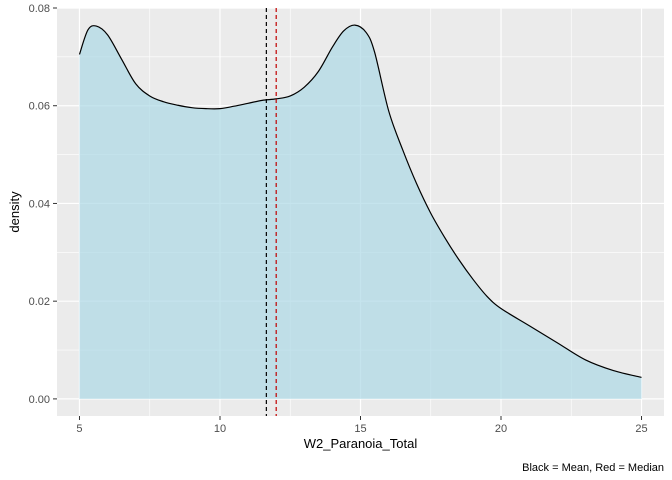 This screenshot has width=672, height=480. What do you see at coordinates (220, 429) in the screenshot?
I see `x-tick-label: 10` at bounding box center [220, 429].